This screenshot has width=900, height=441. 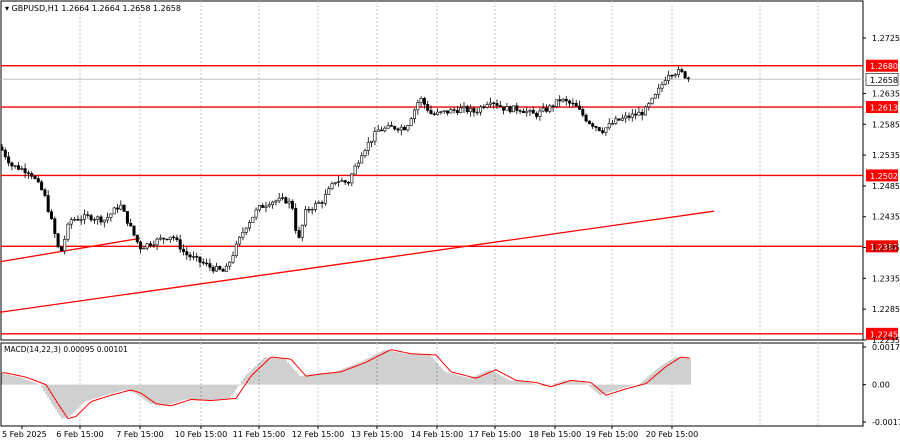 What do you see at coordinates (437, 434) in the screenshot?
I see `x-tick-label: 14 Feb 15:00` at bounding box center [437, 434].